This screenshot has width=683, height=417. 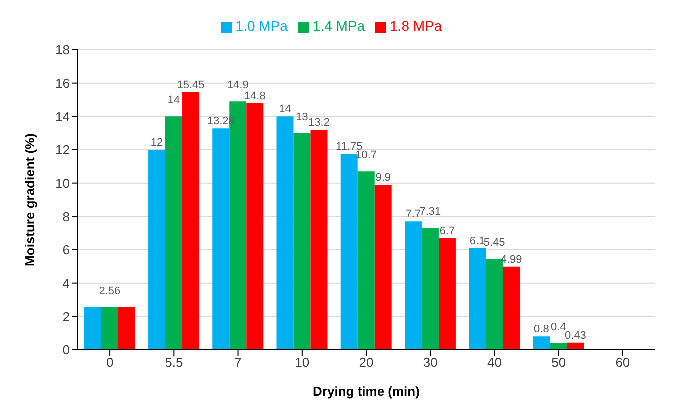 What do you see at coordinates (414, 214) in the screenshot?
I see `data-label: 7.7` at bounding box center [414, 214].